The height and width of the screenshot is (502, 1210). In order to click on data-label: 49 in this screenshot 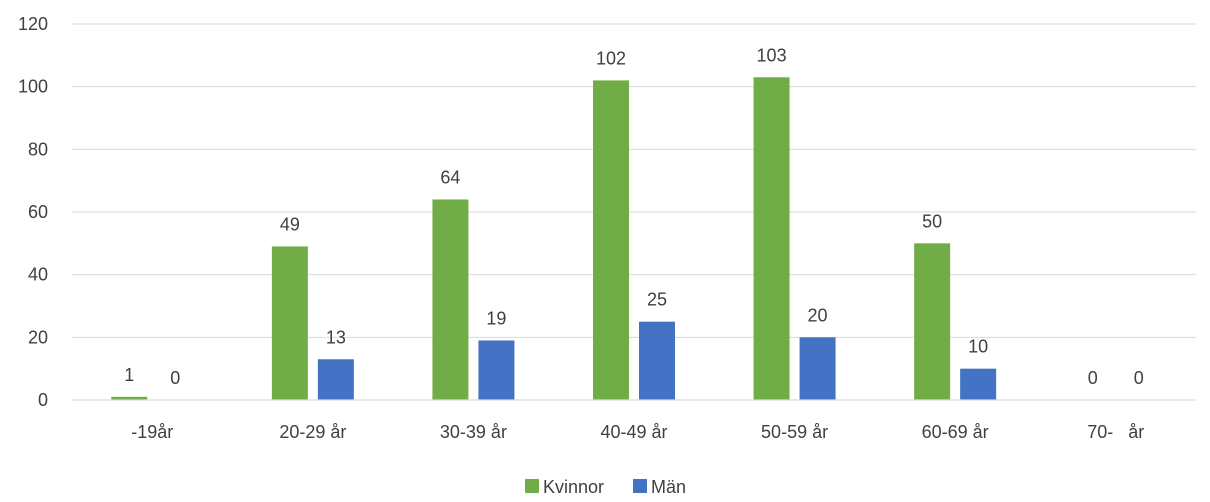, I will do `click(290, 224)`.